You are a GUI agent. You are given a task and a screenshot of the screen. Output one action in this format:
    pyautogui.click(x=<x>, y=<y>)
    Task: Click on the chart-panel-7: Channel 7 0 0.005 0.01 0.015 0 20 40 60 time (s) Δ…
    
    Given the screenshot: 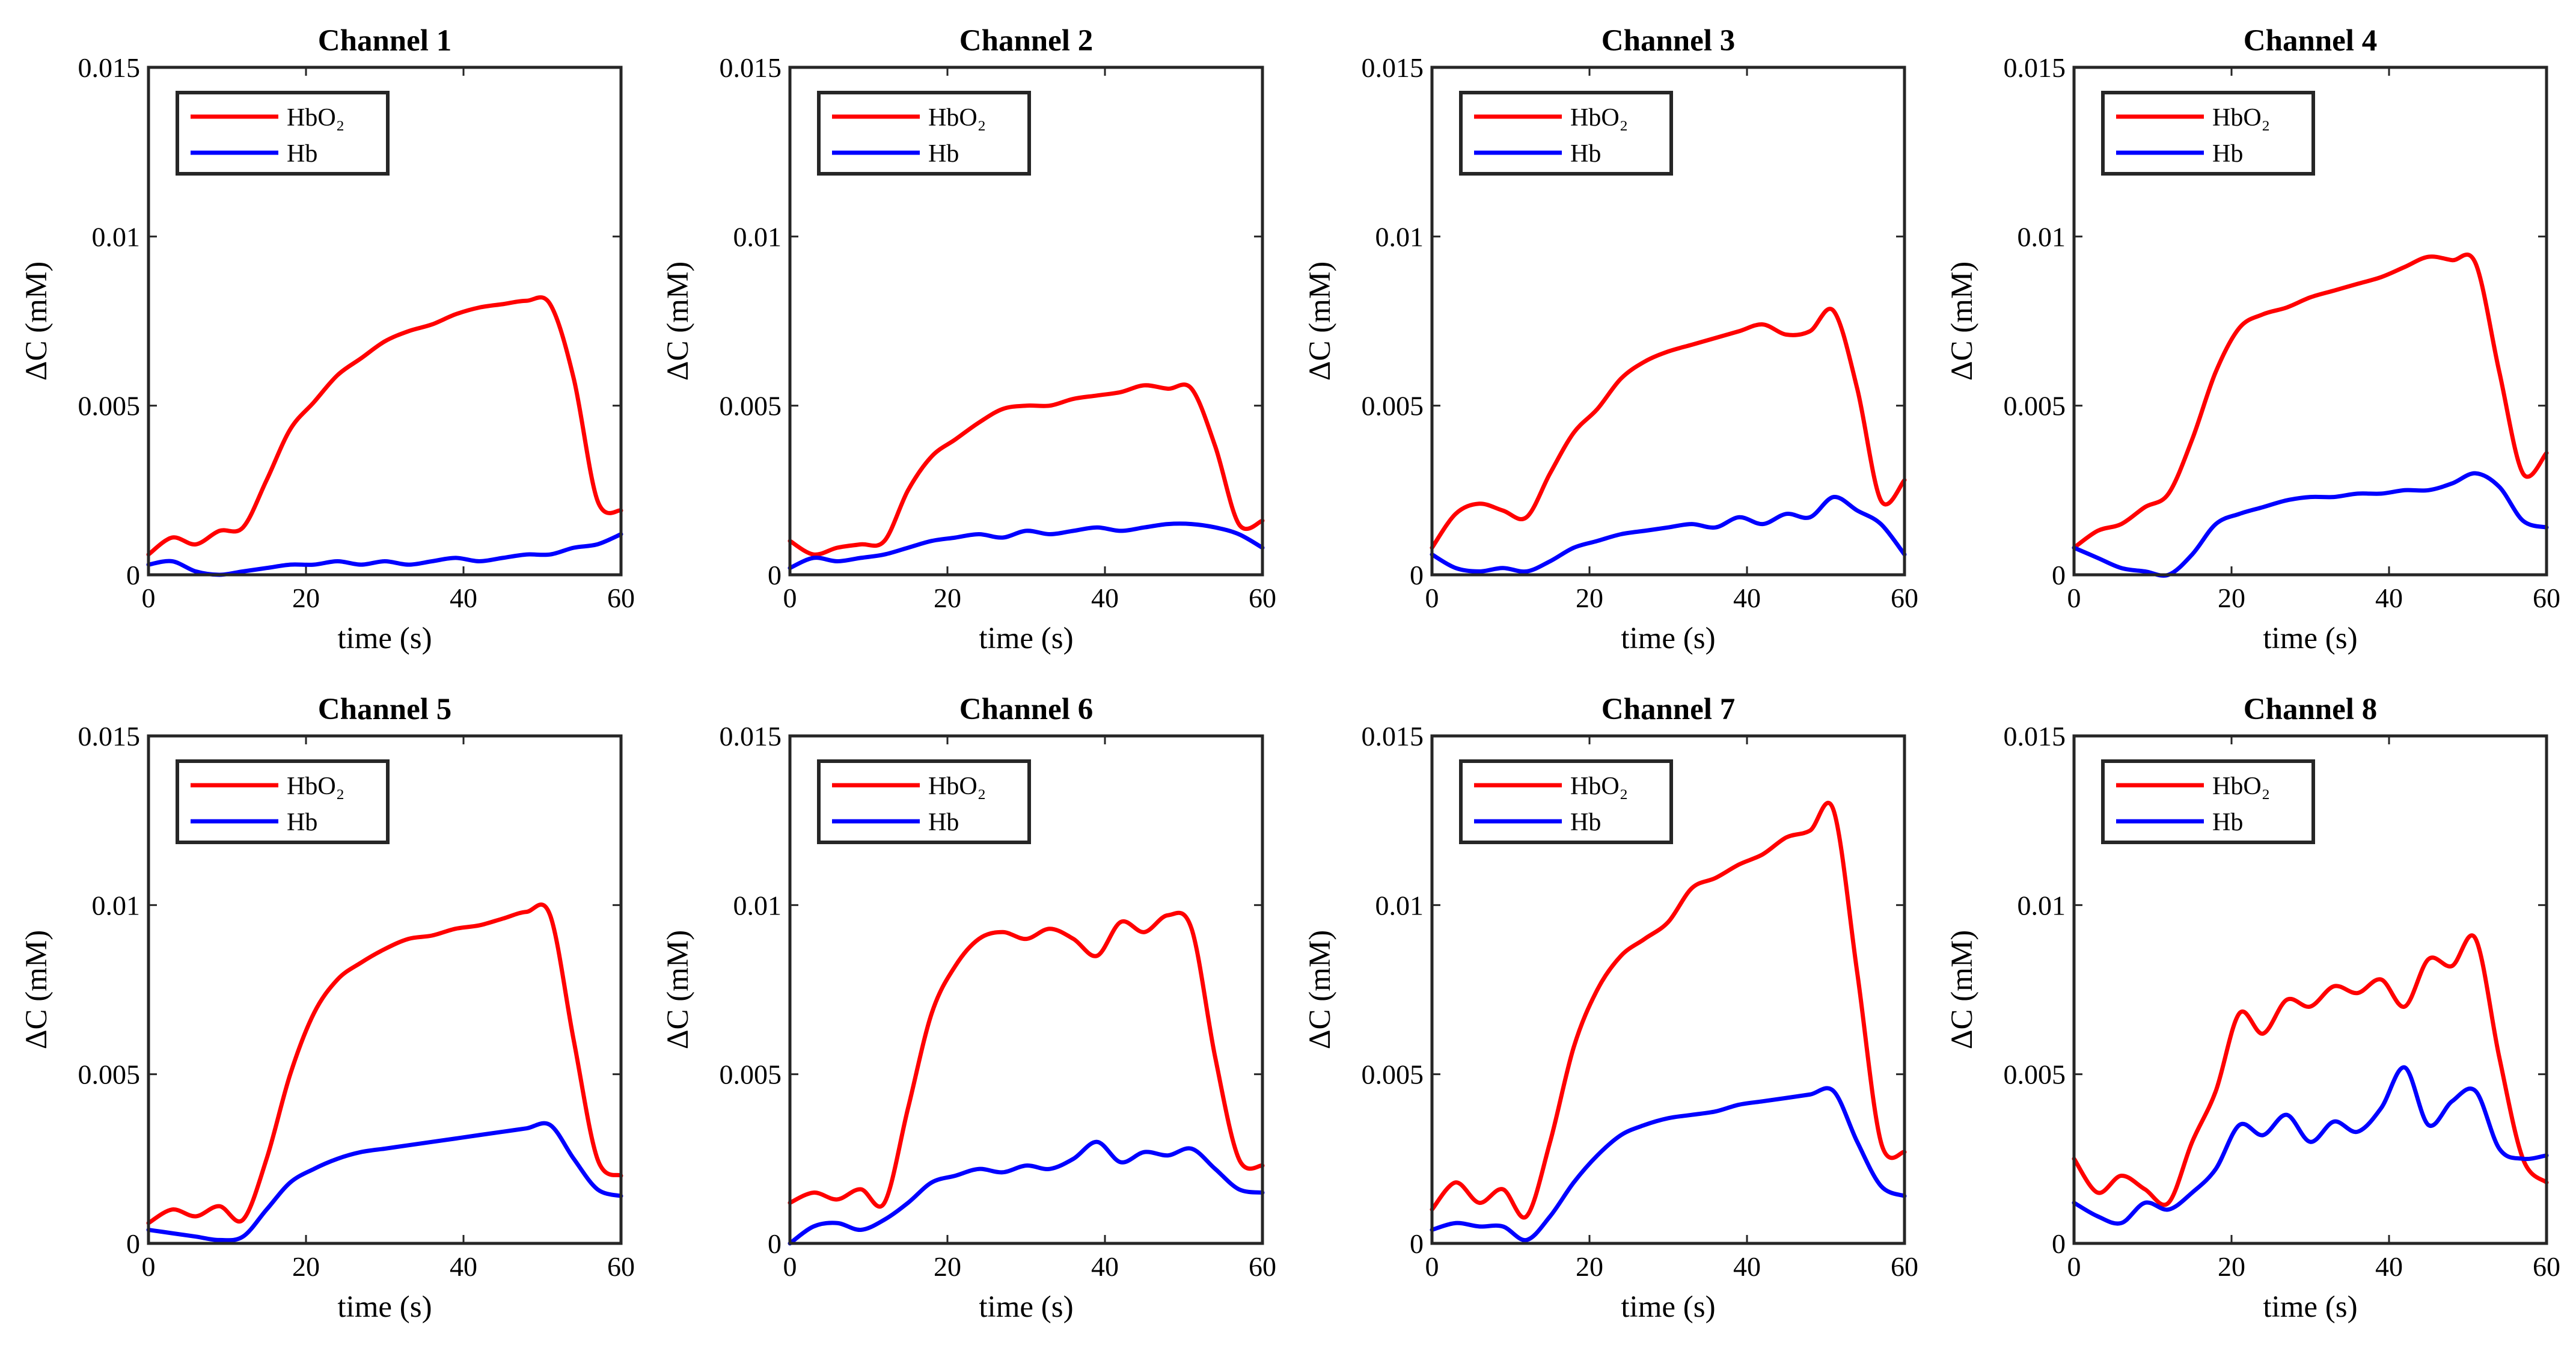 What is the action you would take?
    pyautogui.click(x=1610, y=1008)
    